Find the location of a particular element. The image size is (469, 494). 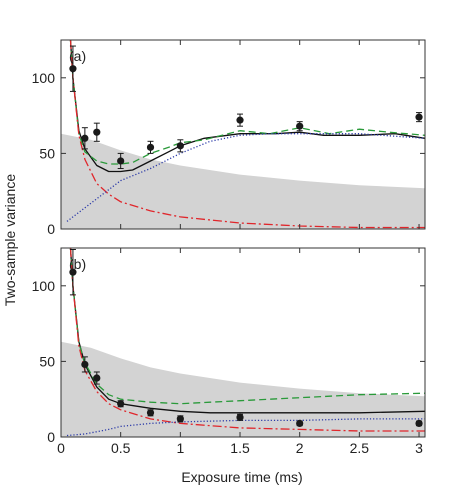

x-tick-label: 1 is located at coordinates (180, 448).